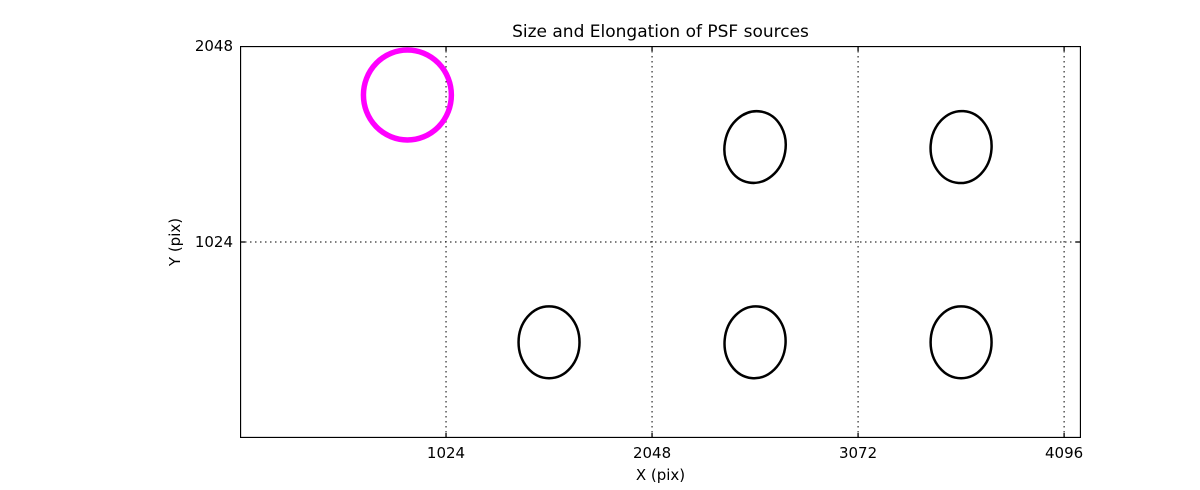 This screenshot has height=490, width=1200. Describe the element at coordinates (407, 95) in the screenshot. I see `highlighted-psf-source` at that location.